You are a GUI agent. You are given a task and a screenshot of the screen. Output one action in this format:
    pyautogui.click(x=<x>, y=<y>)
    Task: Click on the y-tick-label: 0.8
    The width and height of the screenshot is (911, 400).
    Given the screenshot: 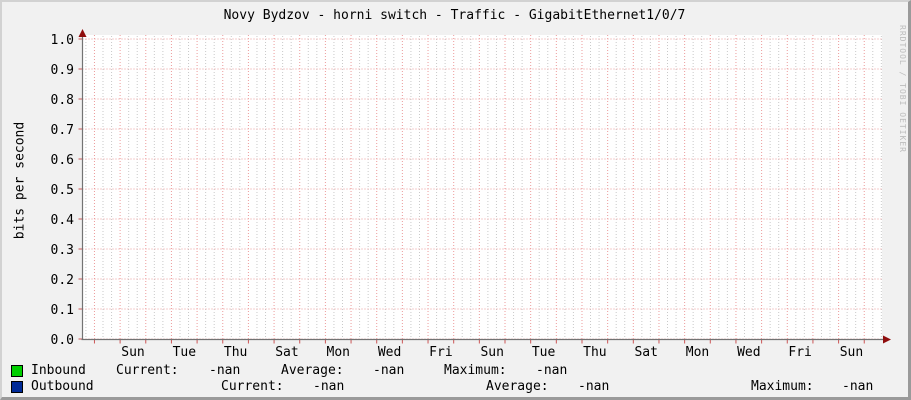 What is the action you would take?
    pyautogui.click(x=62, y=100)
    